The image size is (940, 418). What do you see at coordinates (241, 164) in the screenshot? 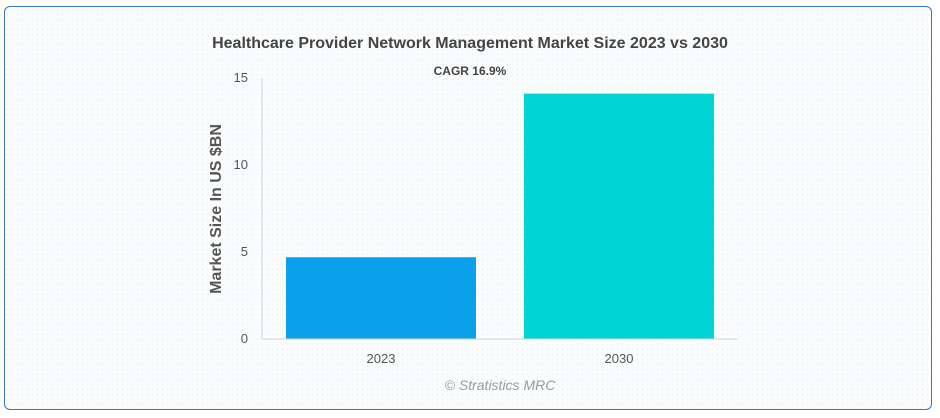
I see `y-tick-label: 10` at bounding box center [241, 164].